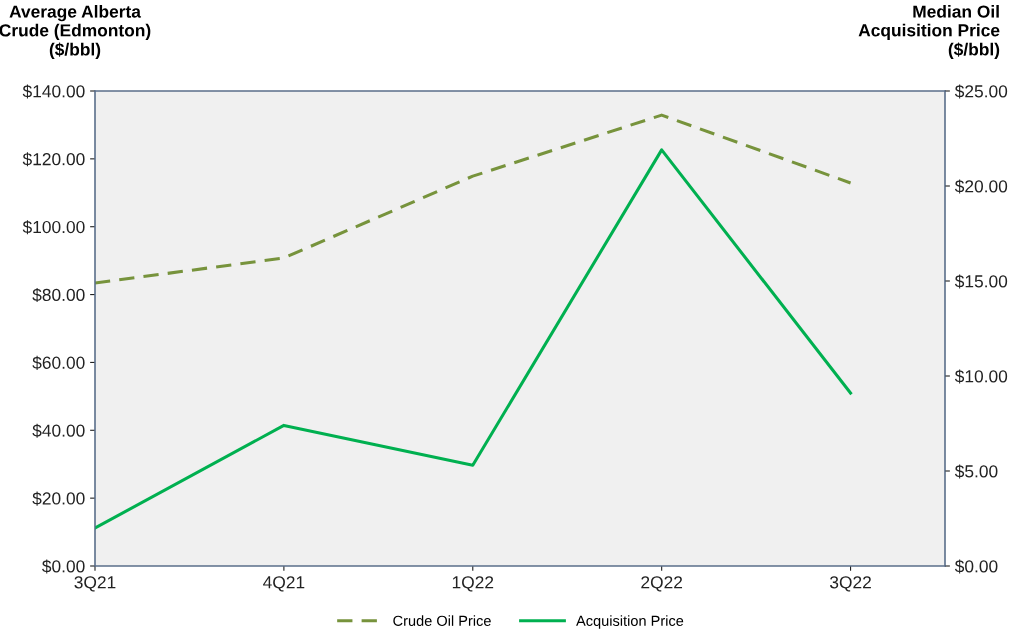 This screenshot has height=642, width=1021. I want to click on y-tick-label: $120.00, so click(53, 159).